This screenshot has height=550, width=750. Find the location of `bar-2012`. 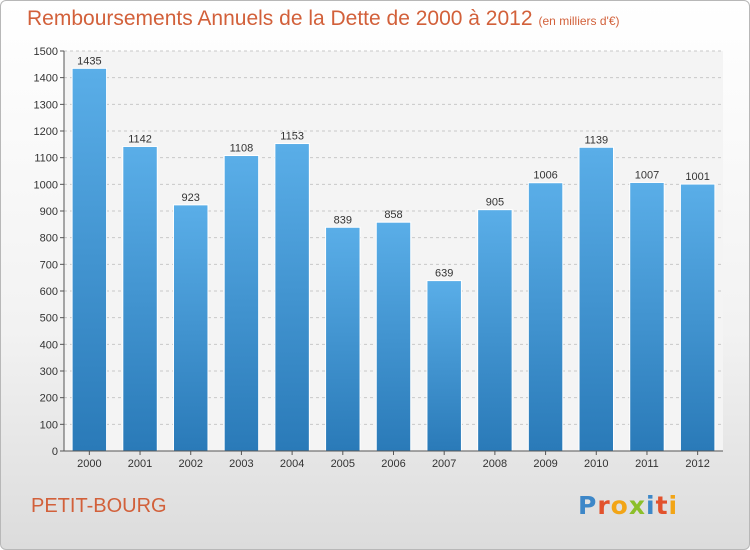

bar-2012 is located at coordinates (697, 317).